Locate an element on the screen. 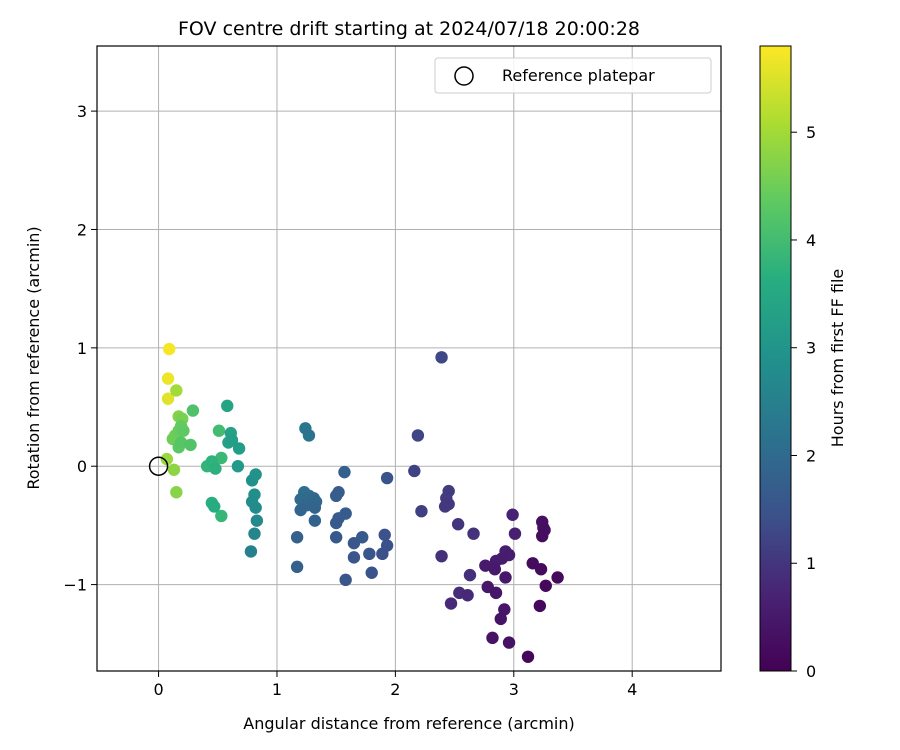 Image resolution: width=900 pixels, height=750 pixels. x-tick-label: 0 is located at coordinates (158, 689).